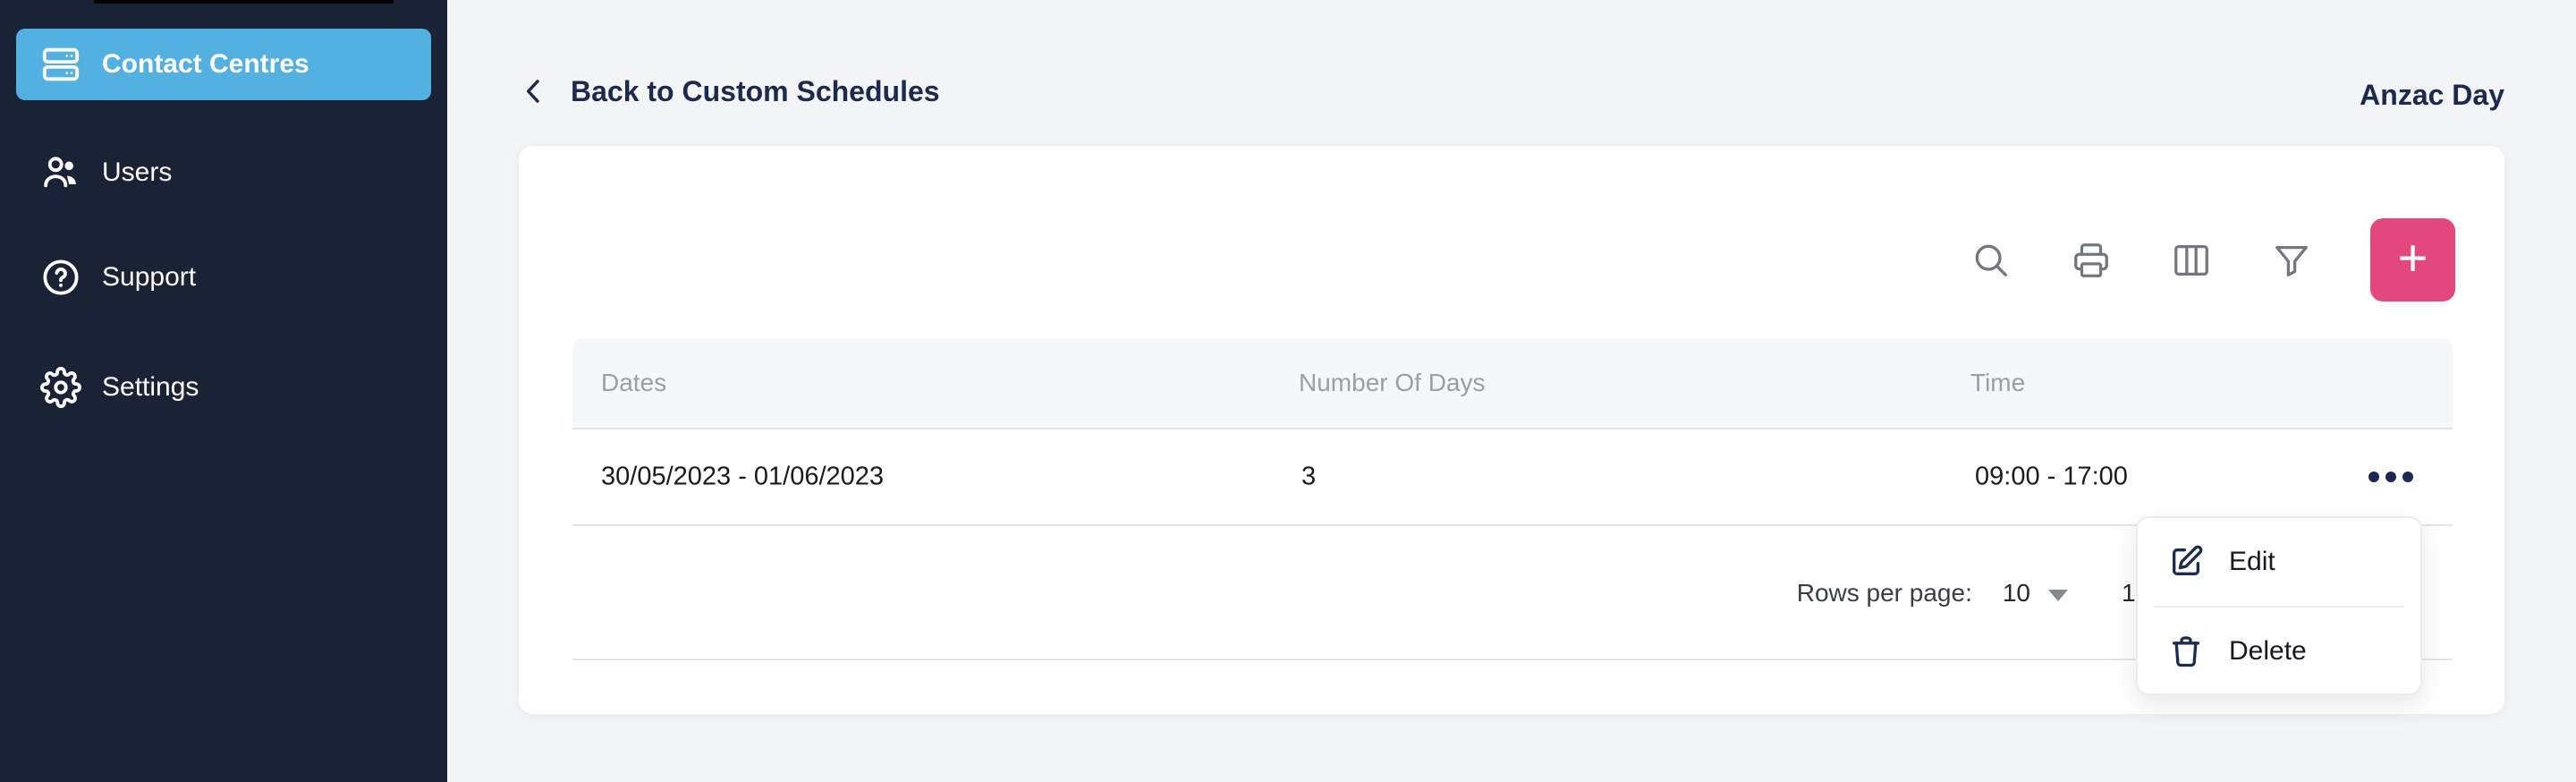  I want to click on plus-icon: +, so click(2412, 257).